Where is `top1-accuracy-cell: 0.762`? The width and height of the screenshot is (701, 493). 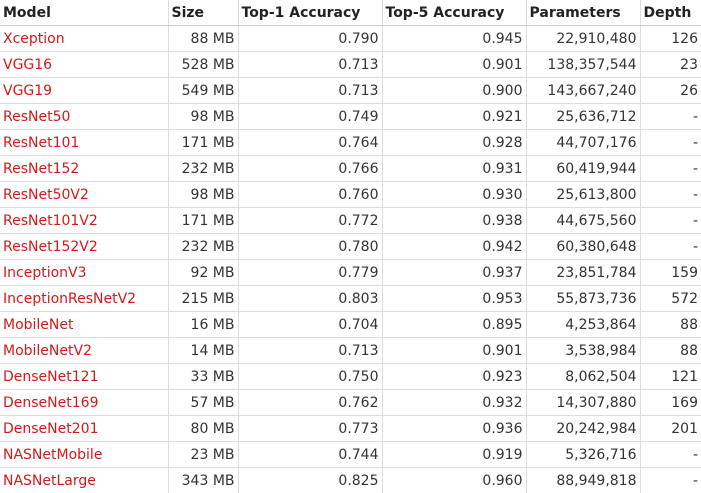 top1-accuracy-cell: 0.762 is located at coordinates (310, 403).